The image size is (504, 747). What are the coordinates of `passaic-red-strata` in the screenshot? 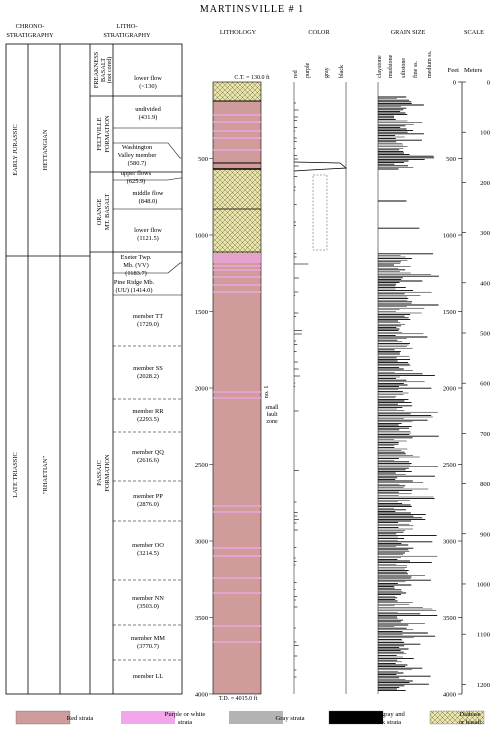 It's located at (237, 473).